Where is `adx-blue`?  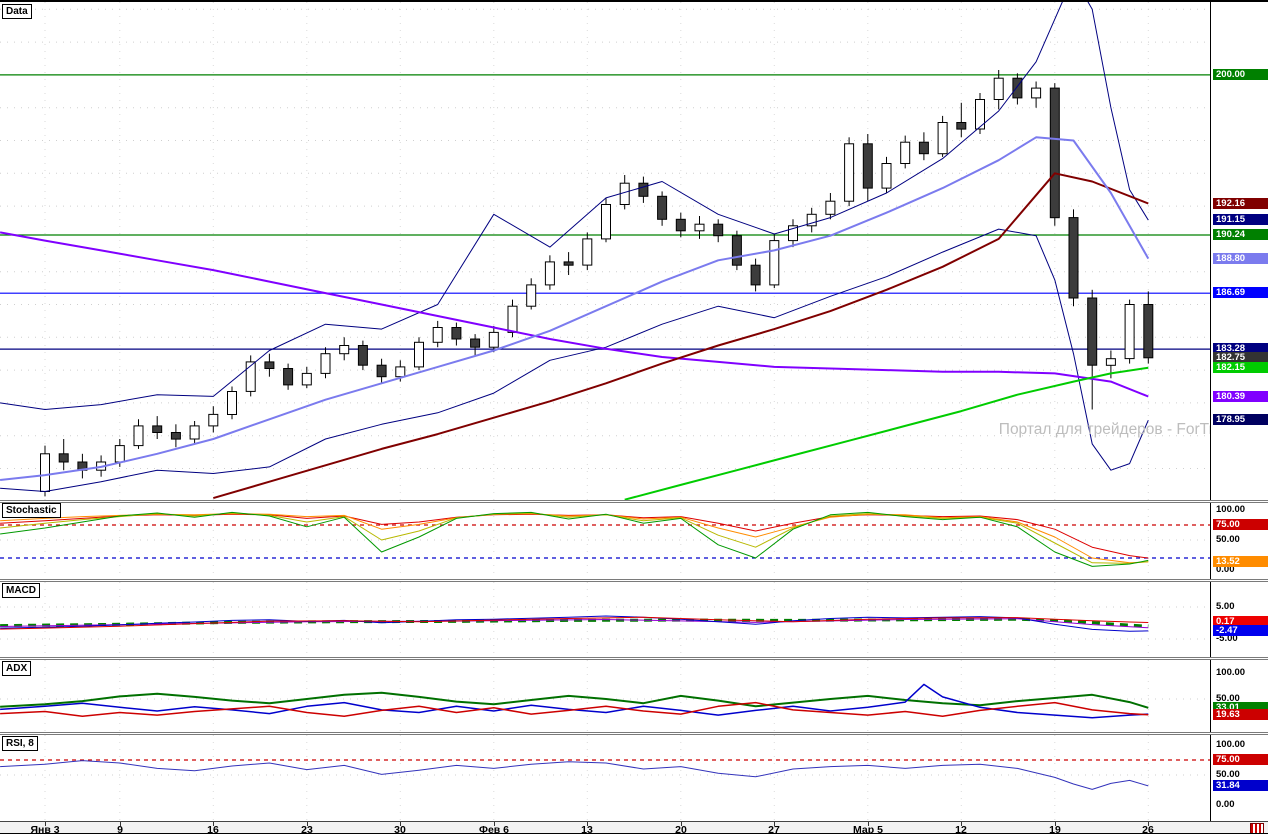
adx-blue is located at coordinates (574, 701).